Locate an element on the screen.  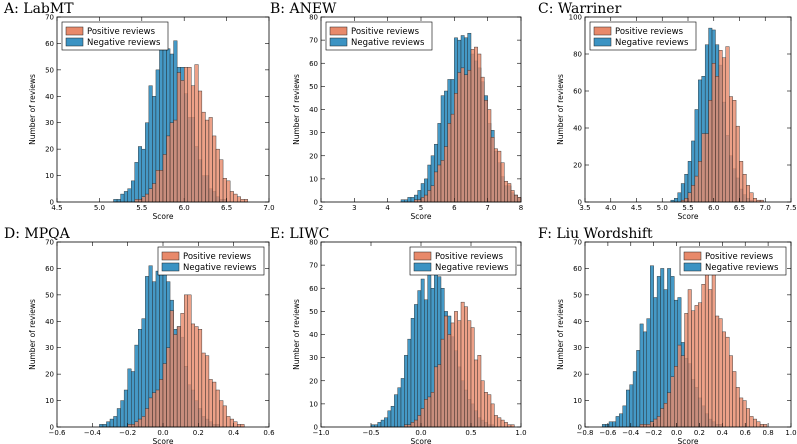
panel-title: C: Warriner is located at coordinates (580, 9).